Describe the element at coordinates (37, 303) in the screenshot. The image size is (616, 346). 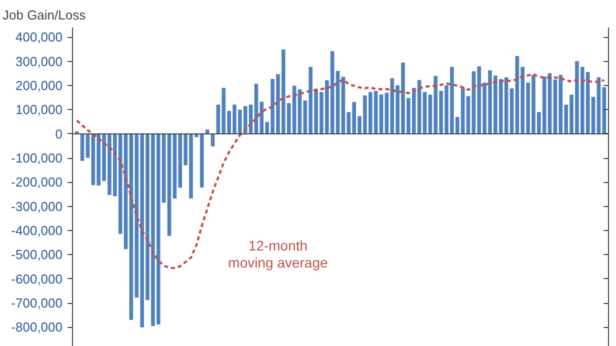
I see `y-tick-label: -700,000` at that location.